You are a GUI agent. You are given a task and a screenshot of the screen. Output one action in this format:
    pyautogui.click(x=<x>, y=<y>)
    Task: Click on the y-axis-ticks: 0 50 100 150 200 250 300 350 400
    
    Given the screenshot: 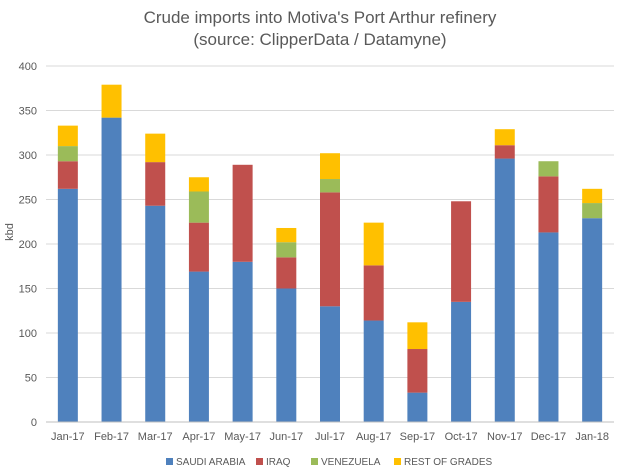 What is the action you would take?
    pyautogui.click(x=28, y=245)
    